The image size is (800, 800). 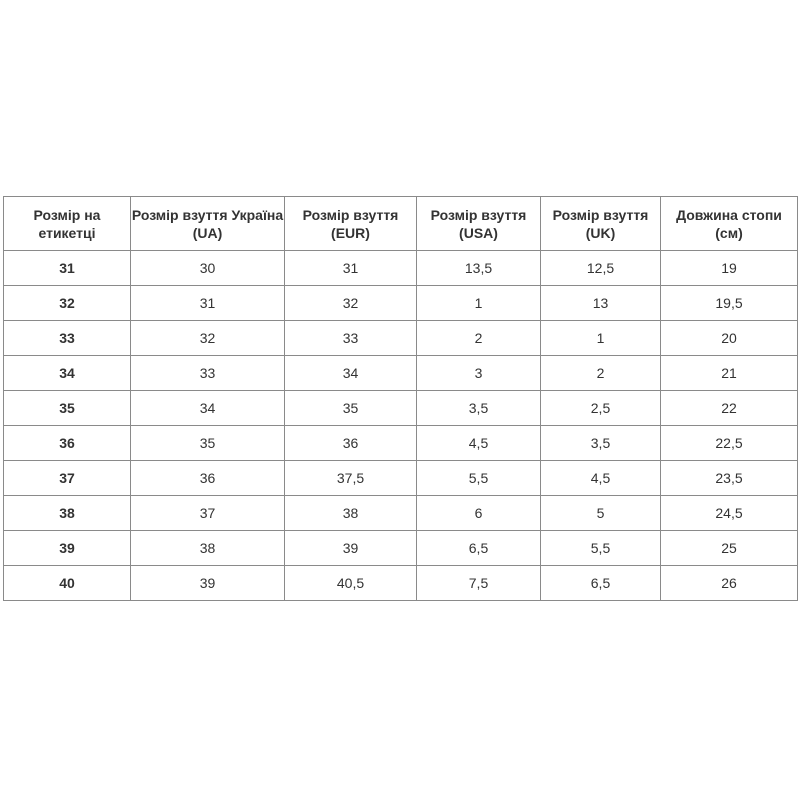 What do you see at coordinates (600, 223) in the screenshot?
I see `column-header: Розмір взуття (UK)` at bounding box center [600, 223].